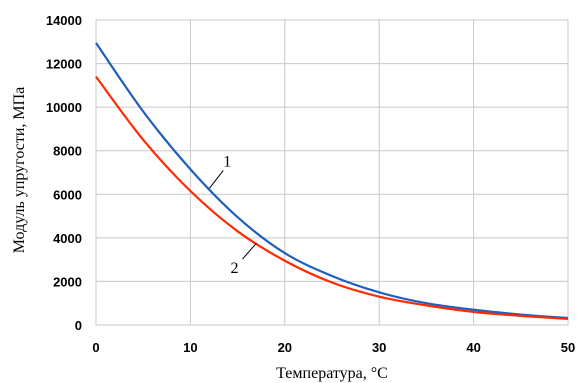  Describe the element at coordinates (67, 151) in the screenshot. I see `y-tick-label: 8000` at that location.